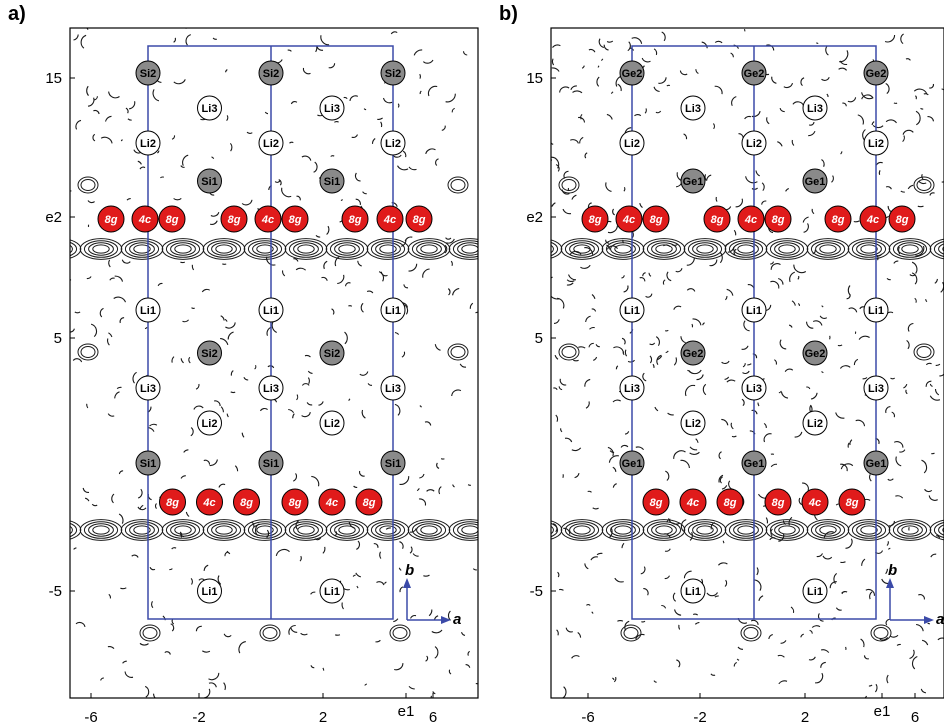  What do you see at coordinates (929, 620) in the screenshot?
I see `a-arrowhead` at bounding box center [929, 620].